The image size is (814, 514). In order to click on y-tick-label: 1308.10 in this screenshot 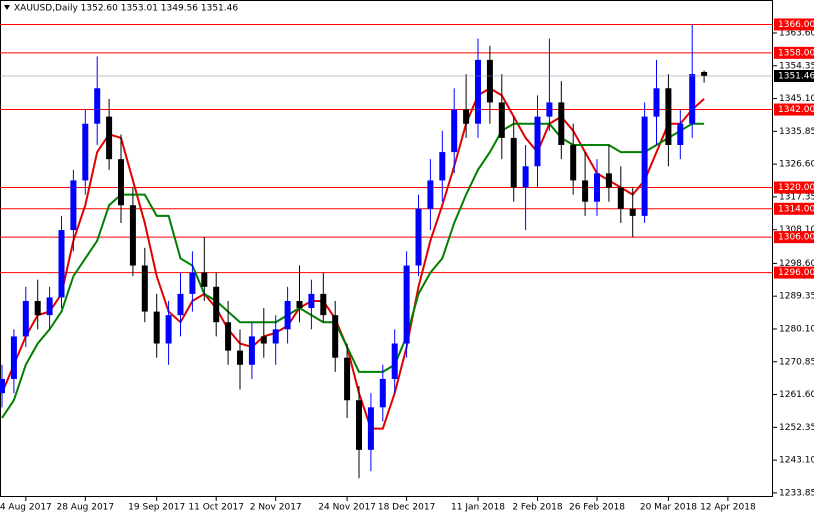, I will do `click(796, 230)`.